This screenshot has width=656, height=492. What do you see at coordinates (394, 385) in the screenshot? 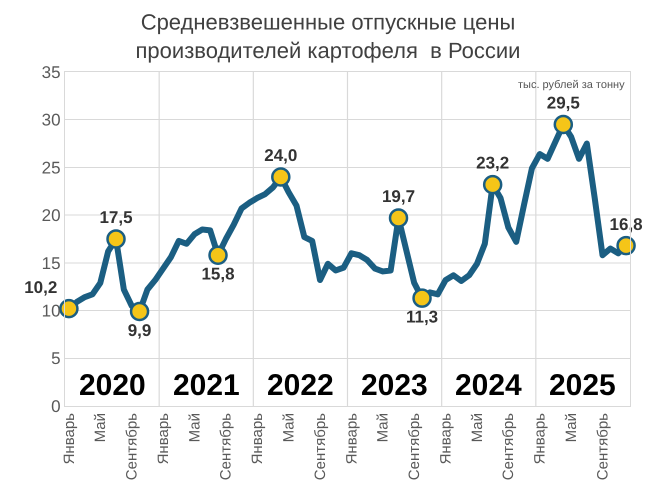
I see `annotation: 2023` at bounding box center [394, 385].